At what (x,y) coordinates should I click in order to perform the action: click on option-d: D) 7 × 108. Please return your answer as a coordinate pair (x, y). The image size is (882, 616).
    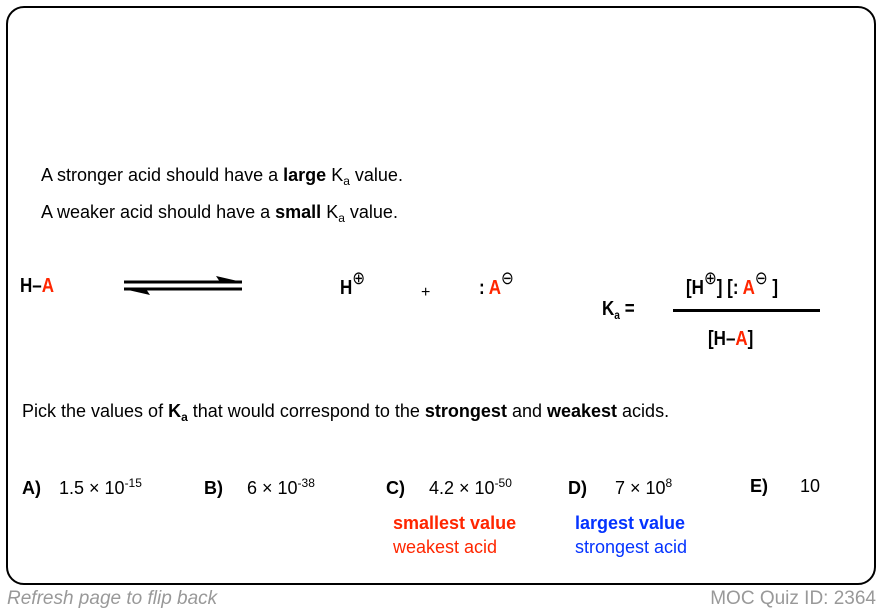
    Looking at the image, I should click on (620, 487).